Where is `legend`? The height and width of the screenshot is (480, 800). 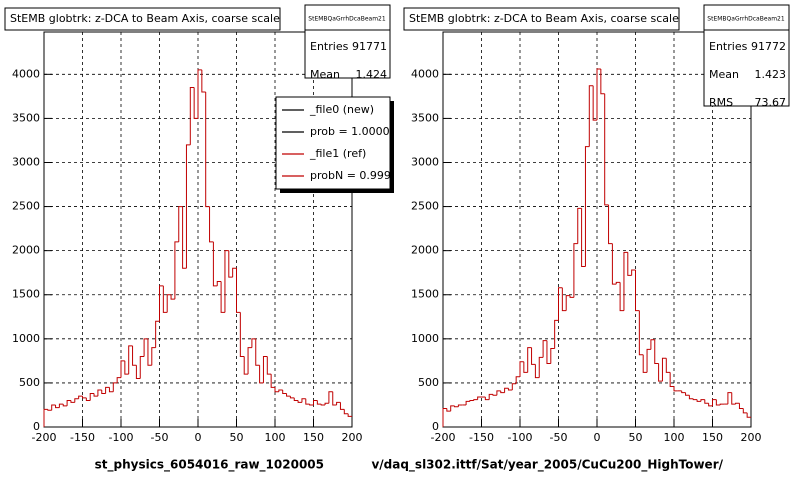 legend is located at coordinates (333, 143).